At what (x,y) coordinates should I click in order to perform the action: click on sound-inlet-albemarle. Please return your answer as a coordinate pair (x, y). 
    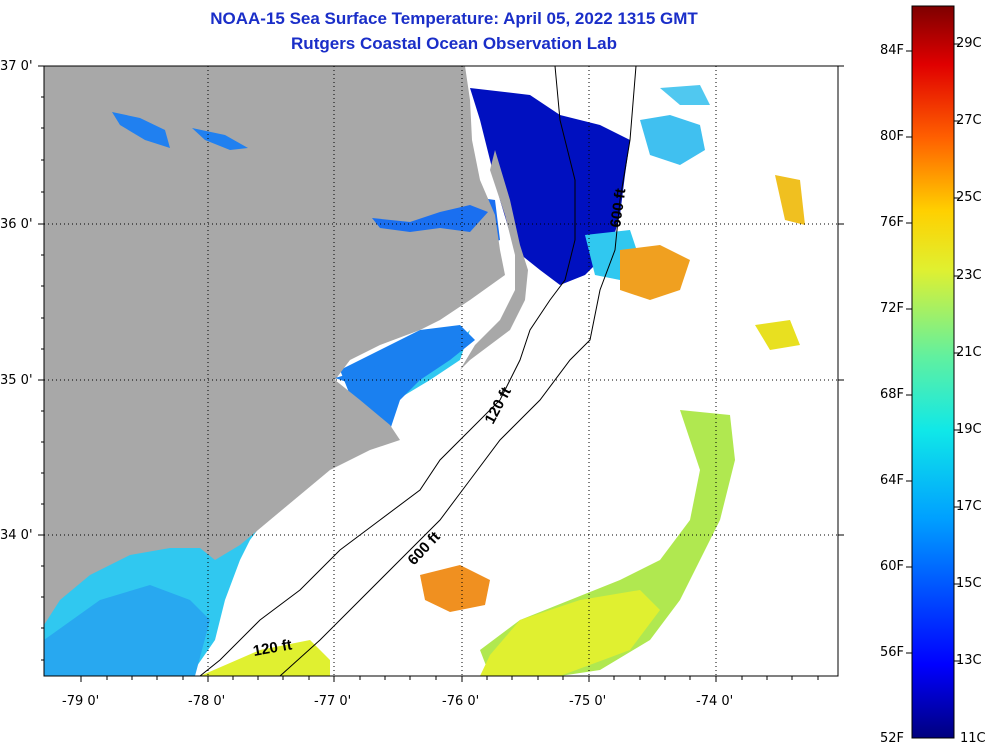
    Looking at the image, I should click on (430, 218).